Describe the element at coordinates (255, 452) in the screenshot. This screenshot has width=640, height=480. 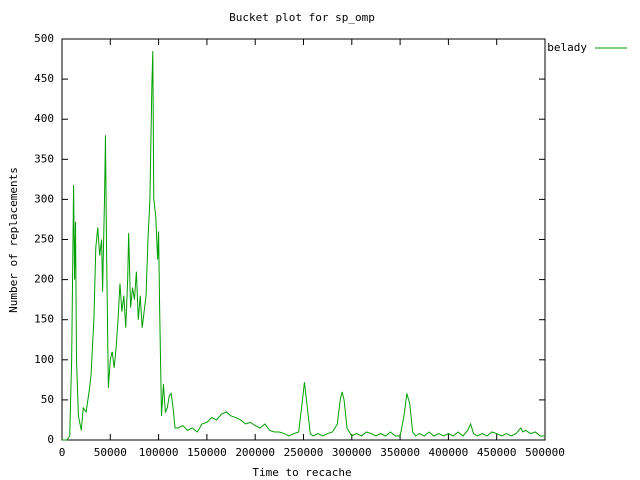
I see `x-tick-label: 200000` at that location.